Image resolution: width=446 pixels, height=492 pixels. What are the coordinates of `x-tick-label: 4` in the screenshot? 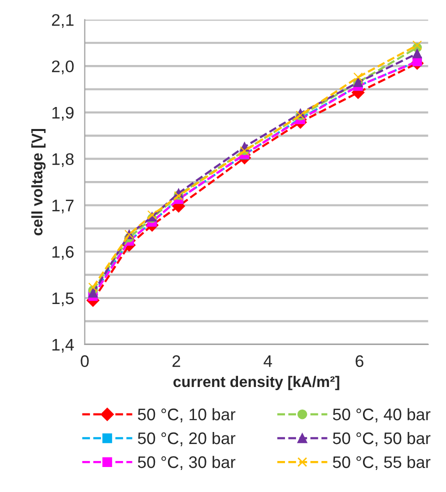 It's located at (268, 361).